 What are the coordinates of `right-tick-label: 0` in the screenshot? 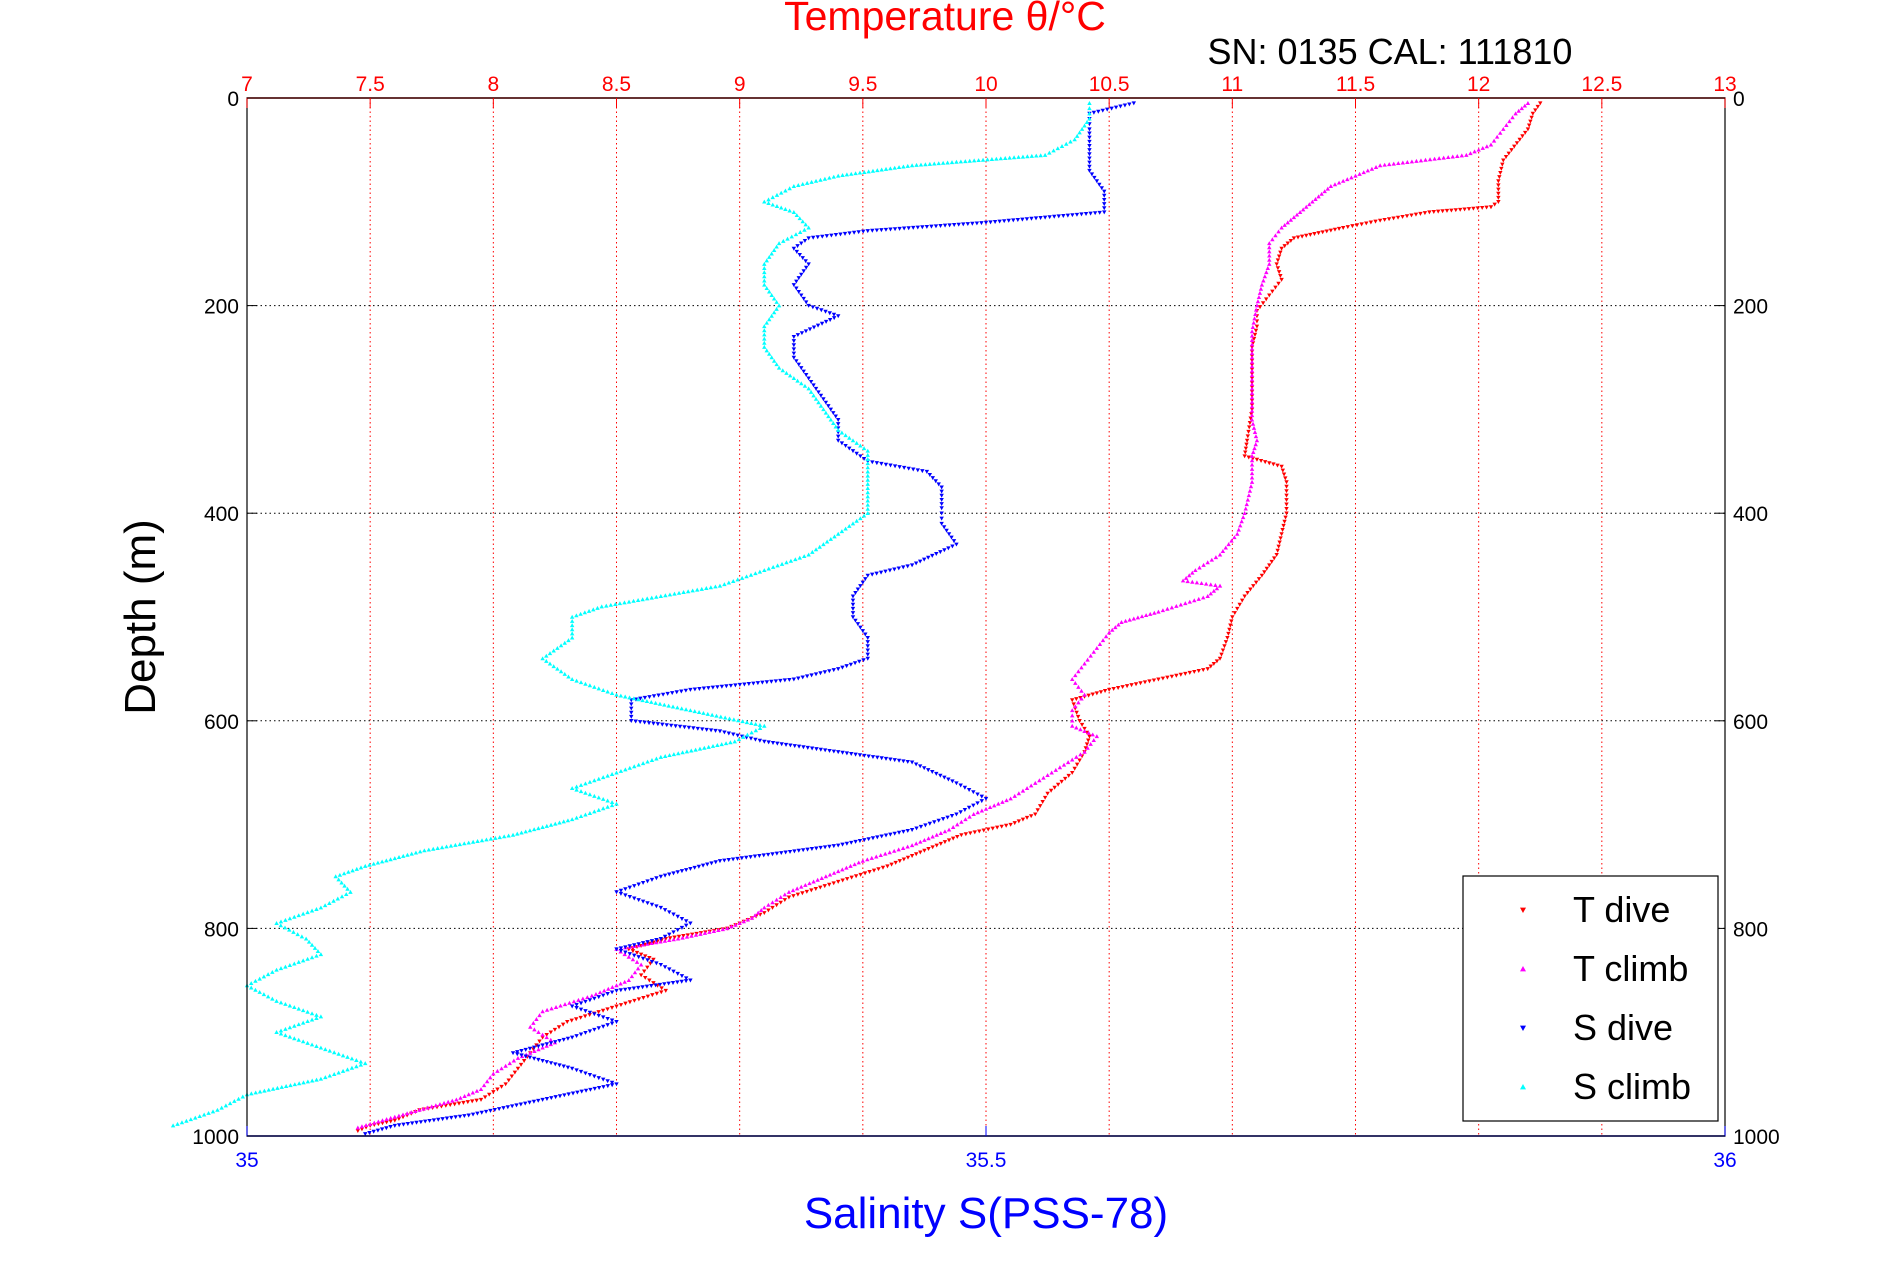 It's located at (1739, 99).